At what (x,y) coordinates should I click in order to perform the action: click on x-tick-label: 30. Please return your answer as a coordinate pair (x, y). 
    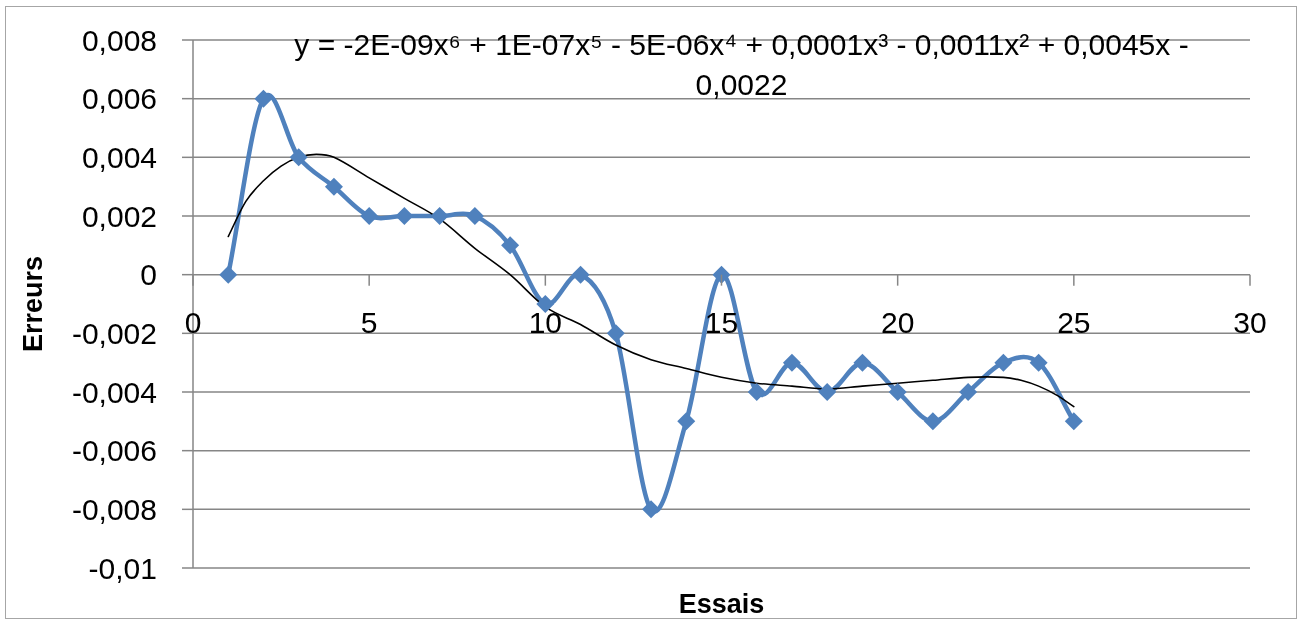
    Looking at the image, I should click on (1250, 323).